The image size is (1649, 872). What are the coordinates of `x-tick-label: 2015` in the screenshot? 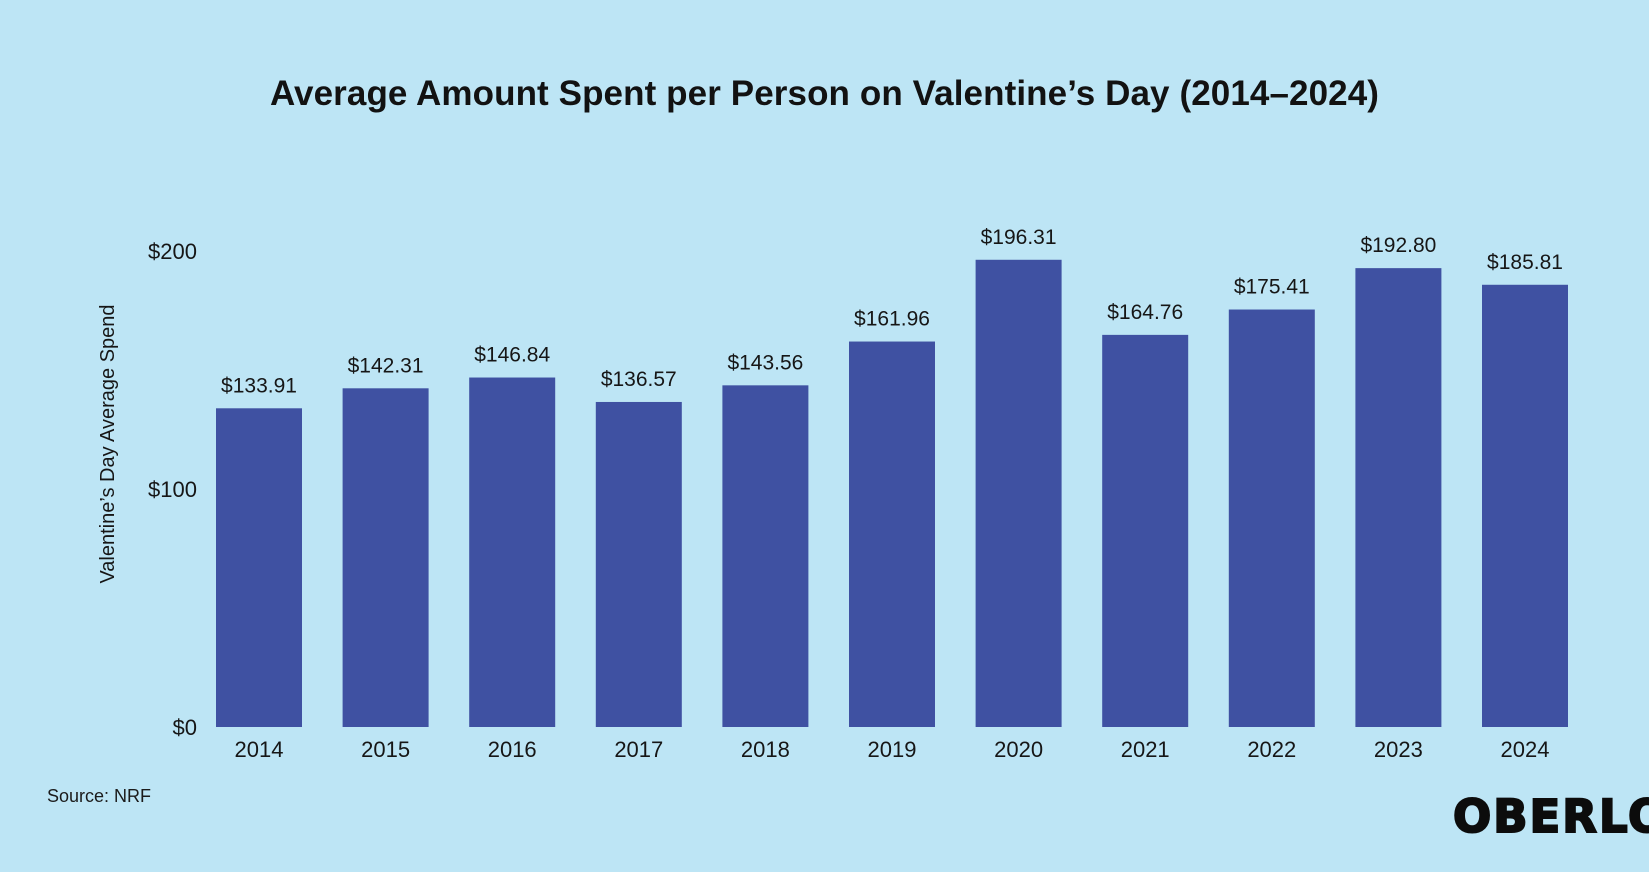 It's located at (385, 749).